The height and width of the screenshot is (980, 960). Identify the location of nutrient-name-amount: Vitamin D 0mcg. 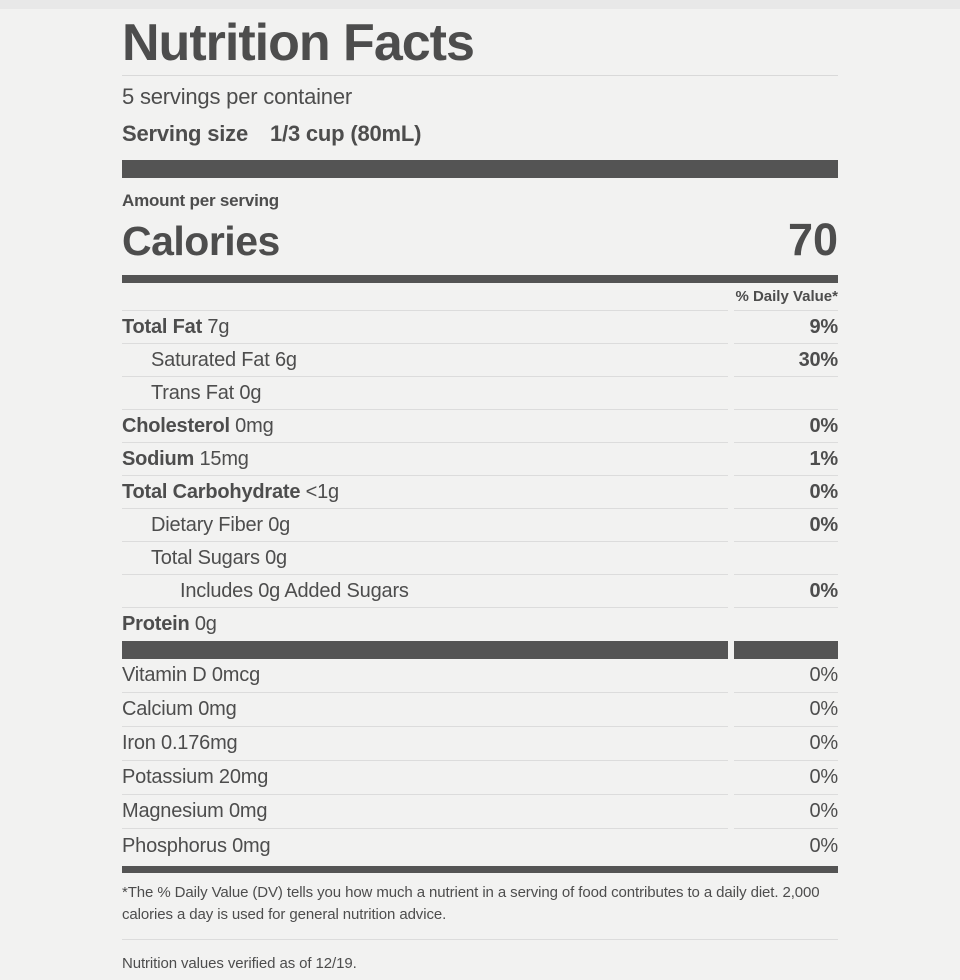
(425, 676).